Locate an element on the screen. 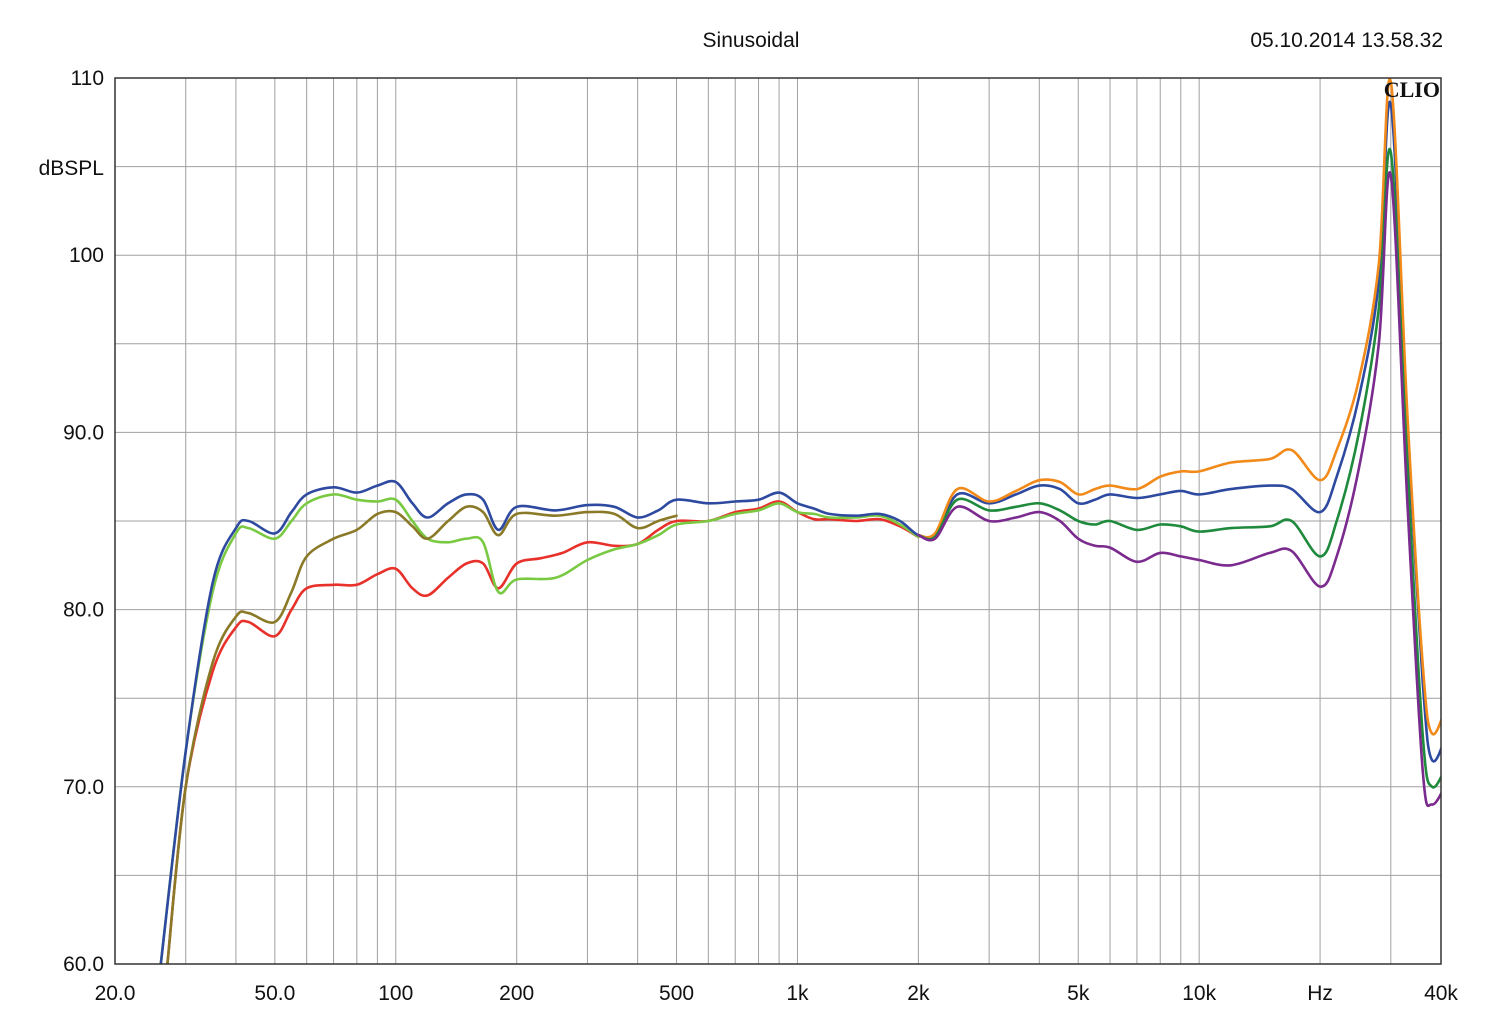 This screenshot has height=1009, width=1500. timestamp: 05.10.2014 13.58.32 is located at coordinates (1346, 40).